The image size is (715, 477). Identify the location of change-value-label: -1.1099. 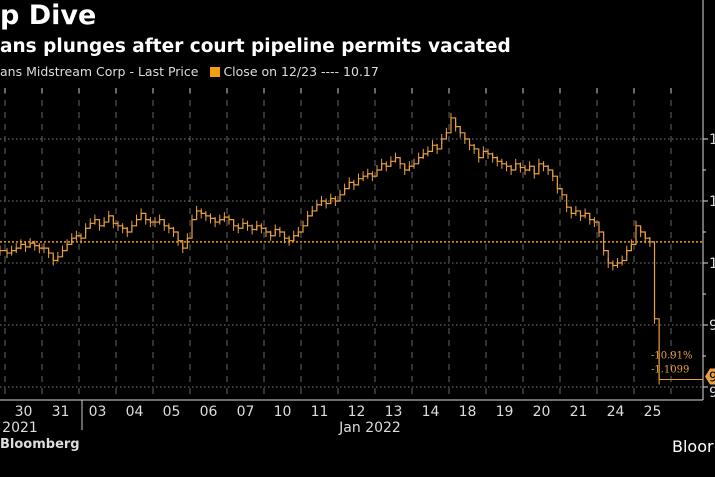
(670, 370).